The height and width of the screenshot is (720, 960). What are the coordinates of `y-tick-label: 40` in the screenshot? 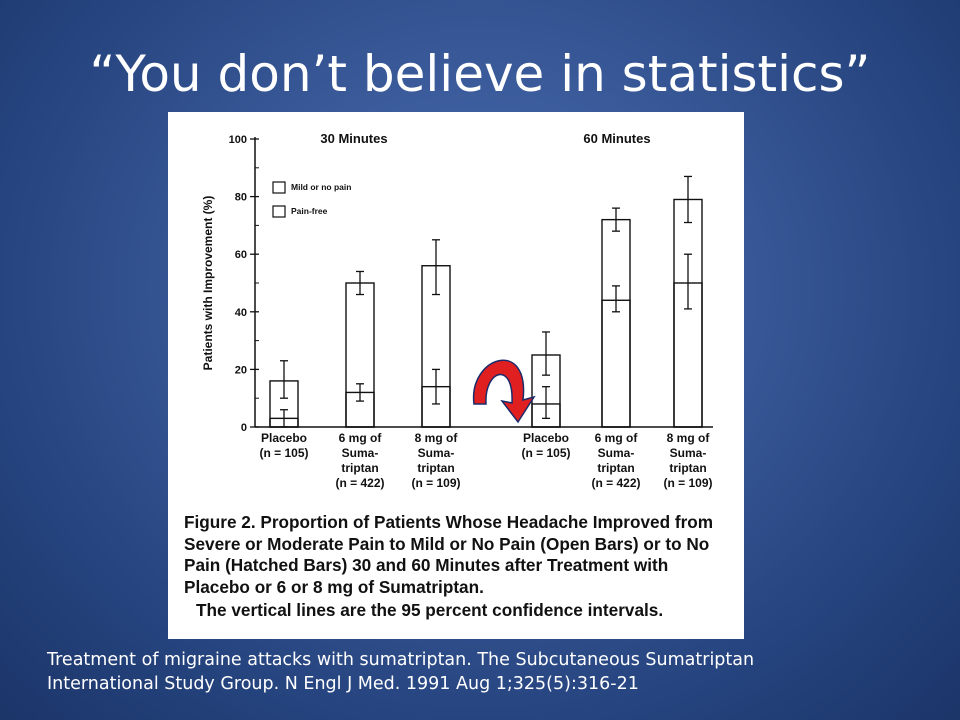 It's located at (241, 313).